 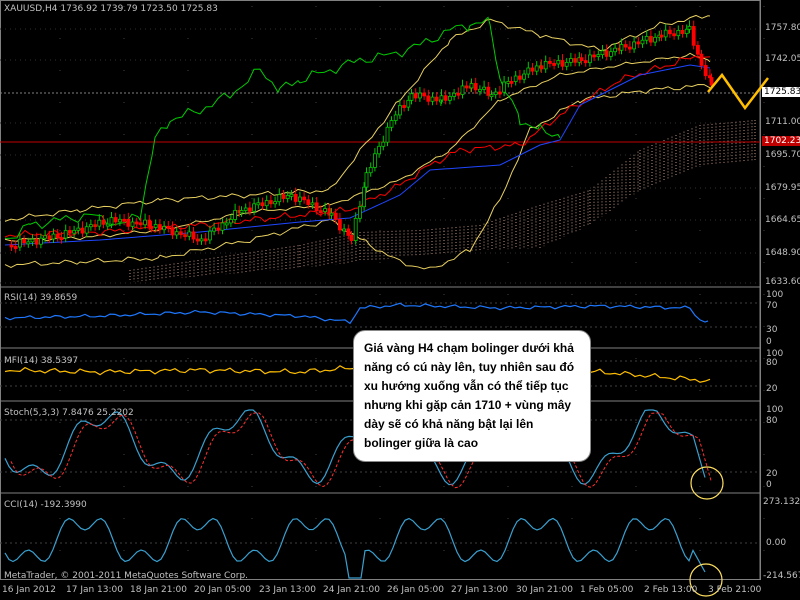 What do you see at coordinates (782, 282) in the screenshot?
I see `price-label: 1633.60` at bounding box center [782, 282].